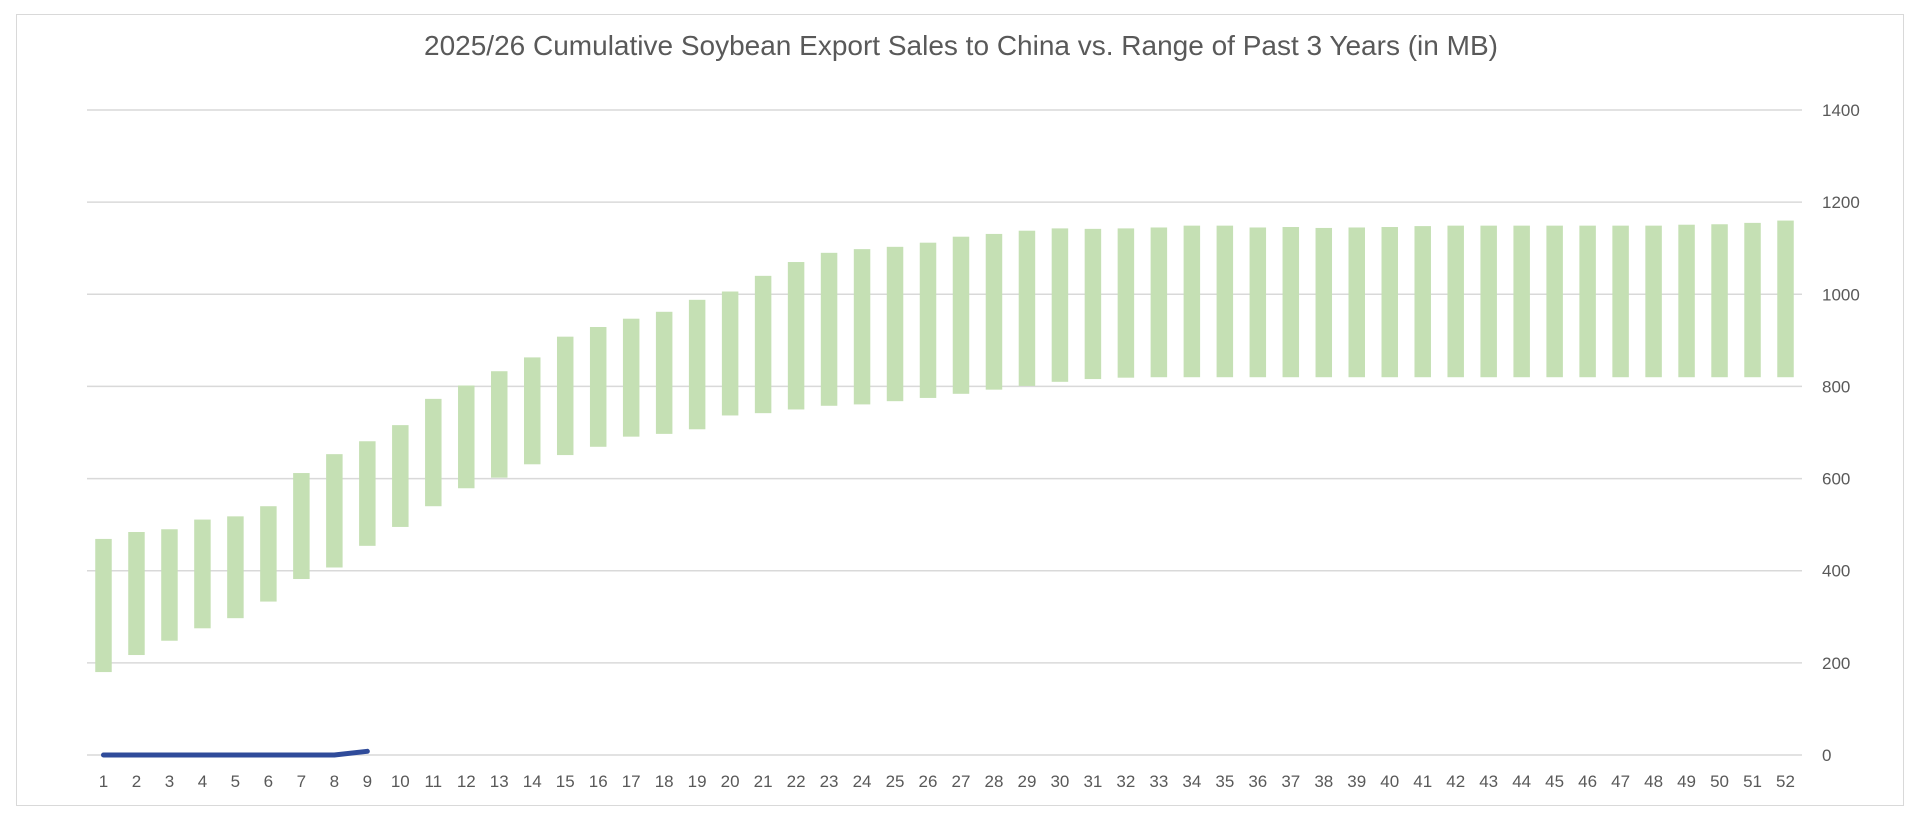 The height and width of the screenshot is (818, 1920). What do you see at coordinates (1587, 781) in the screenshot?
I see `x-tick-label: 46` at bounding box center [1587, 781].